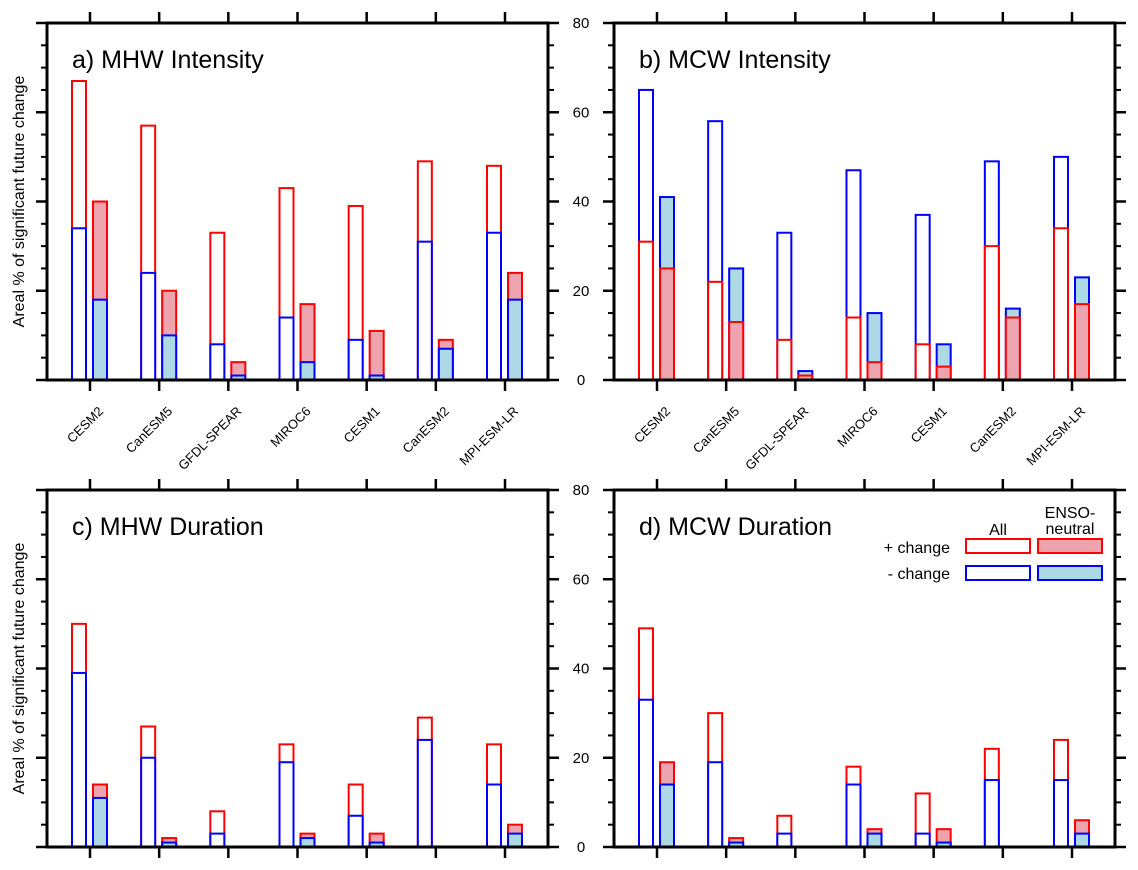 Image resolution: width=1138 pixels, height=870 pixels. Describe the element at coordinates (1070, 529) in the screenshot. I see `legend-col-enso: neutral` at that location.